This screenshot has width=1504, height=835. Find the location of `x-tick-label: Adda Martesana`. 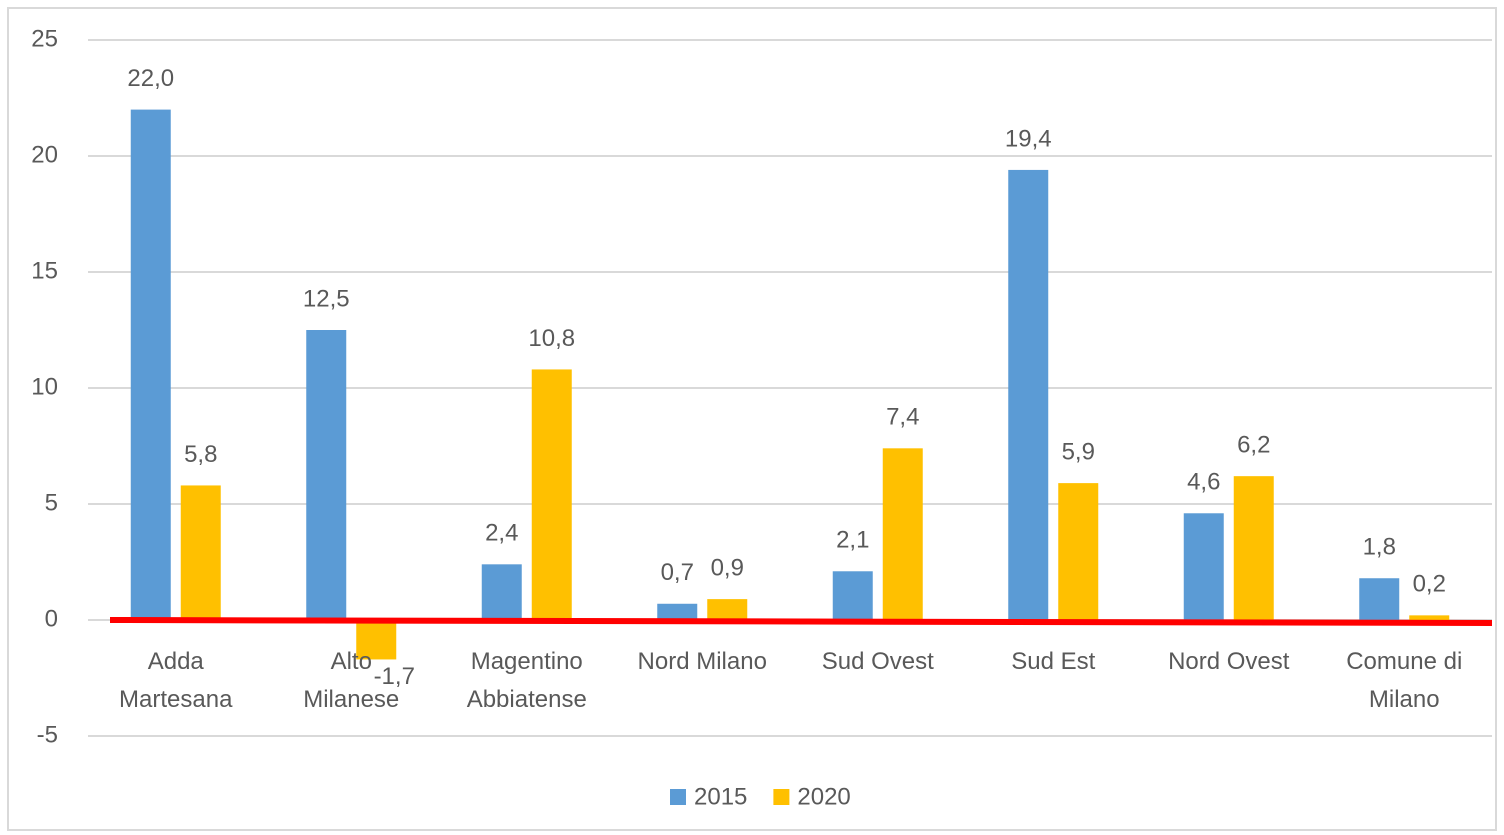

x-tick-label: Adda Martesana is located at coordinates (176, 680).